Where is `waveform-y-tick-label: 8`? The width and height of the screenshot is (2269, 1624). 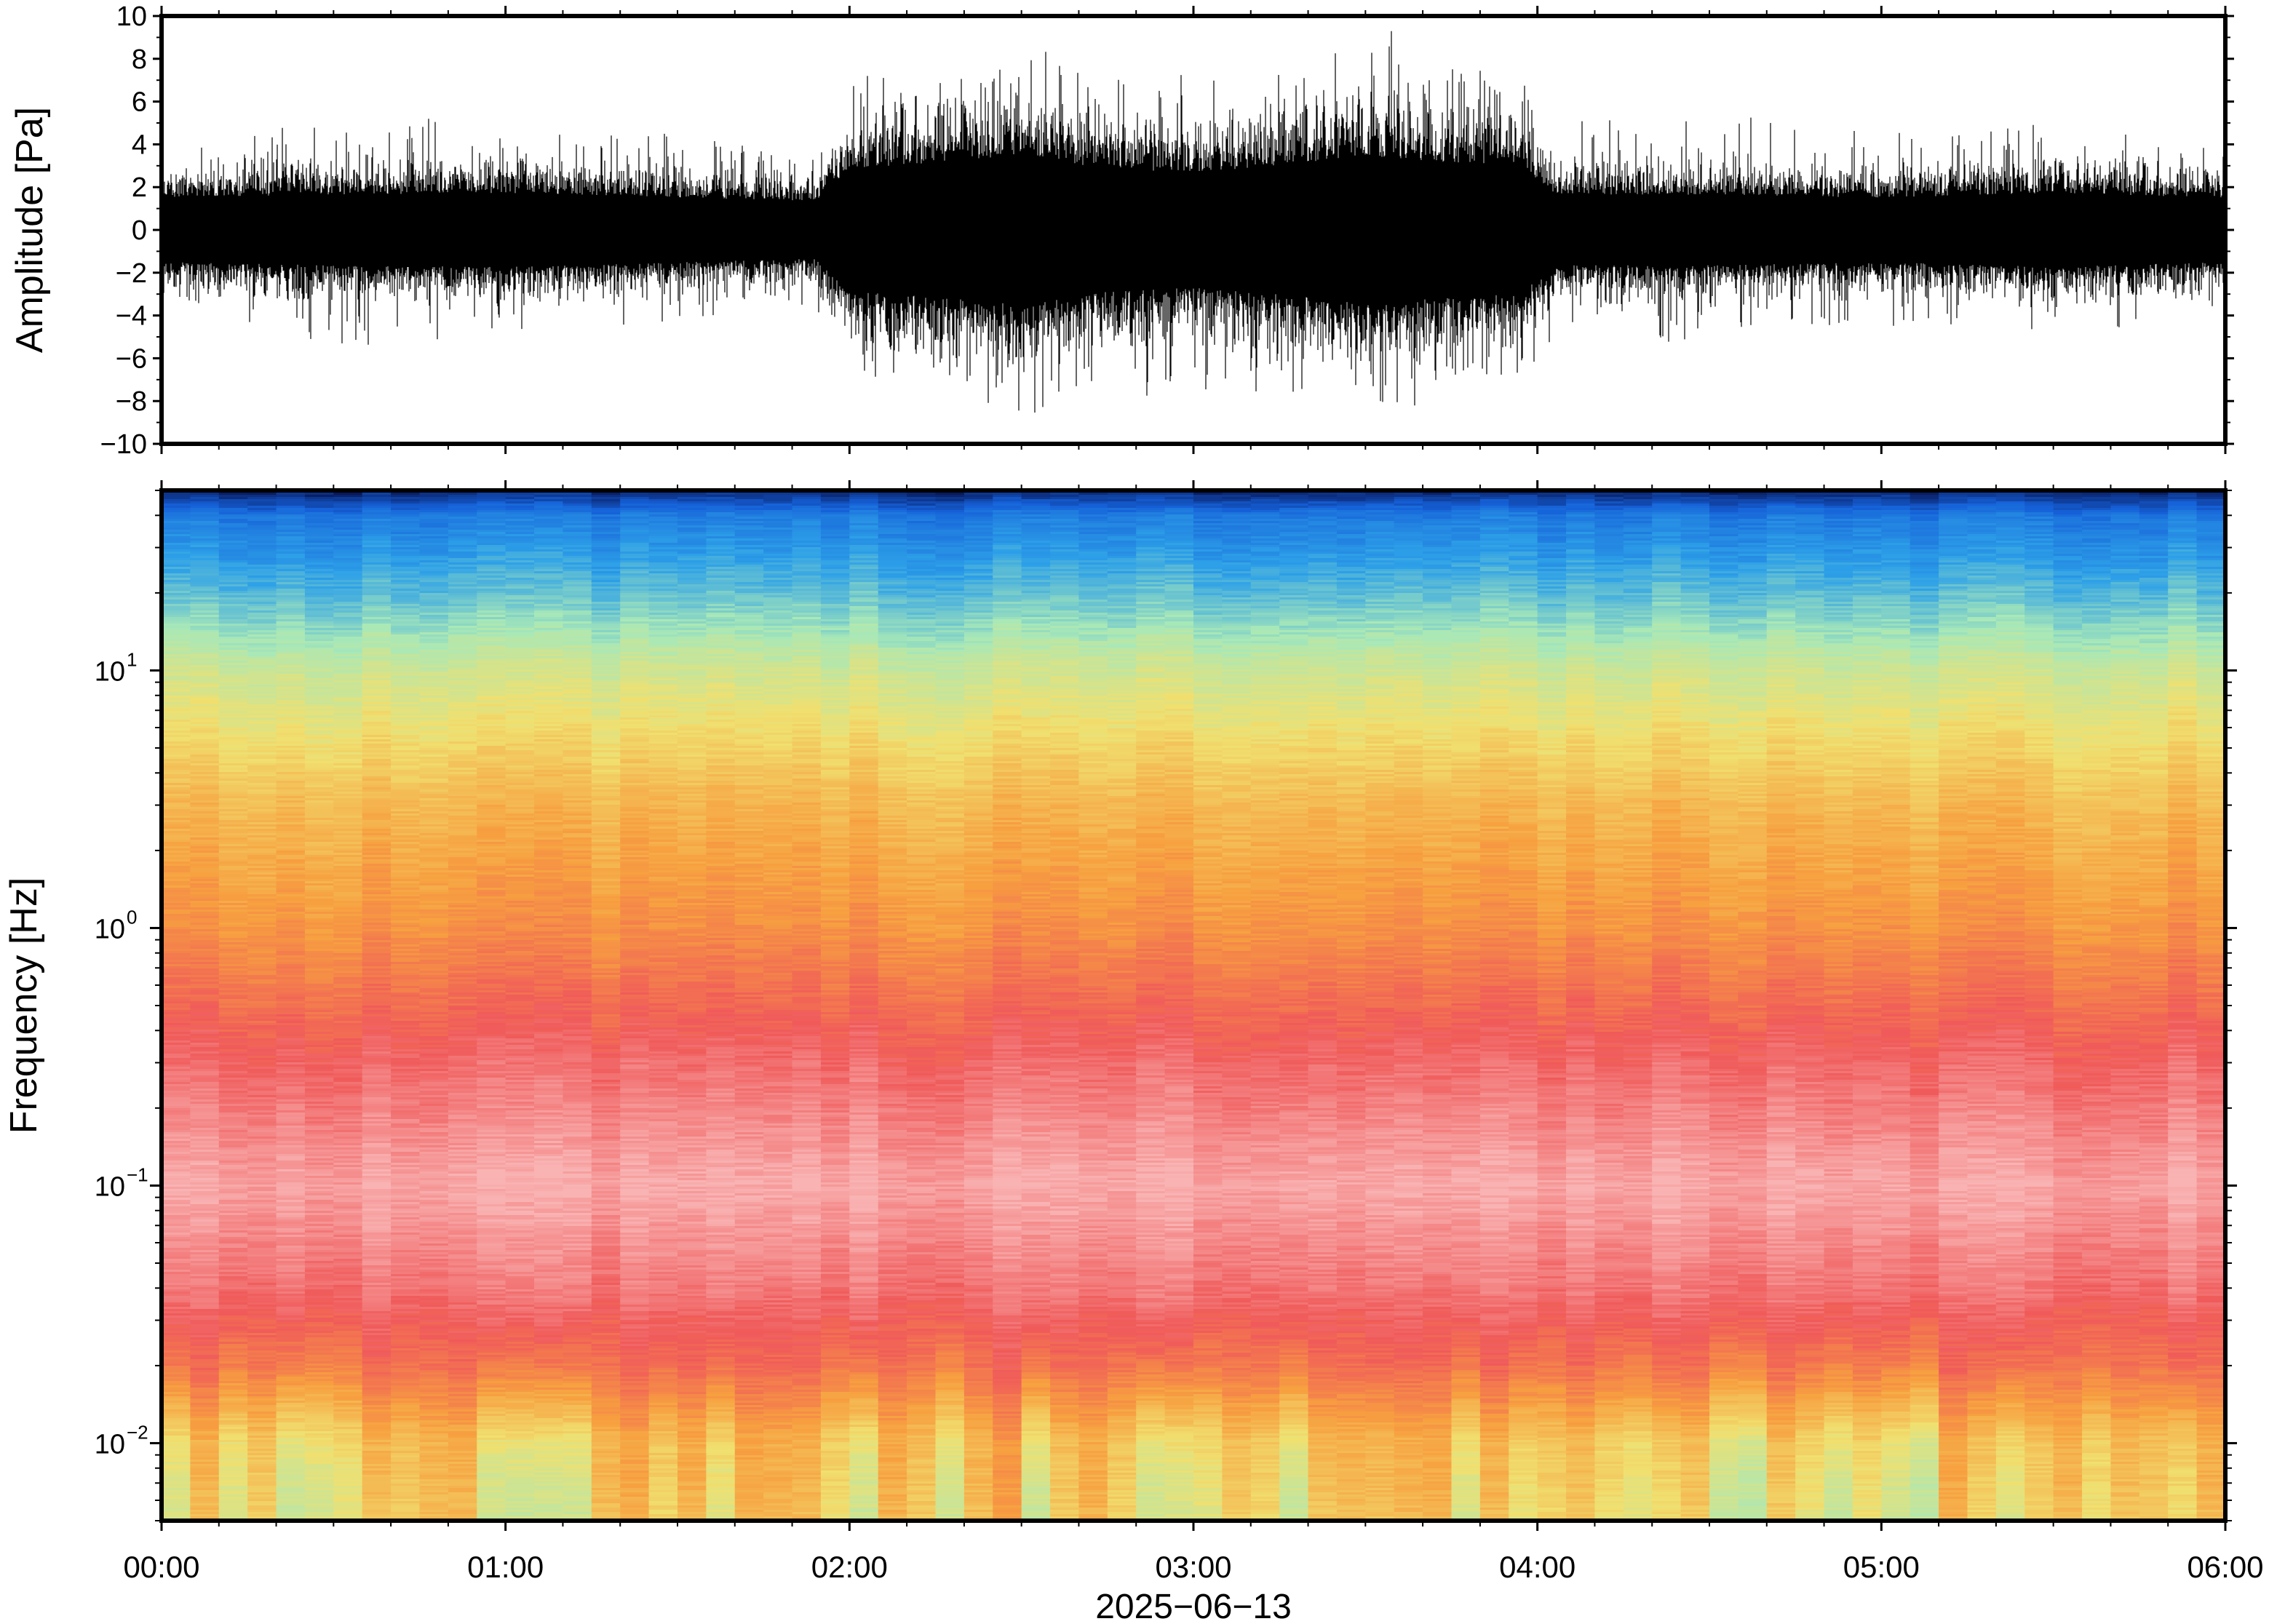
waveform-y-tick-label: 8 is located at coordinates (139, 59).